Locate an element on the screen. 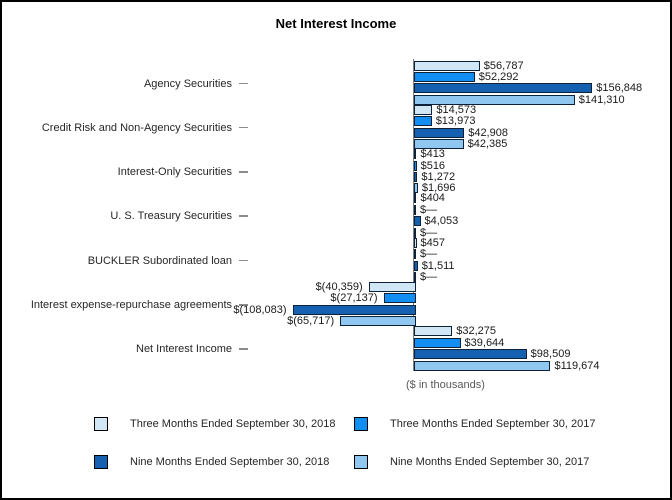 This screenshot has width=672, height=500. bar-value-label: $(65,717) is located at coordinates (311, 321).